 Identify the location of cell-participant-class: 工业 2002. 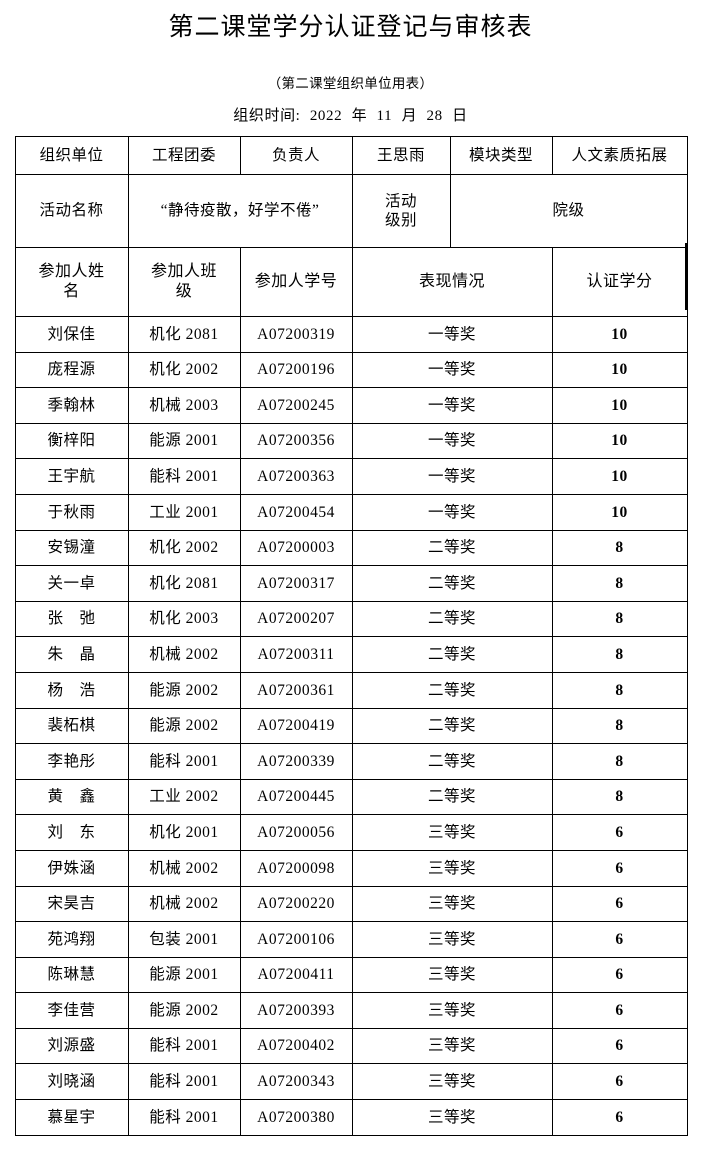
(184, 797).